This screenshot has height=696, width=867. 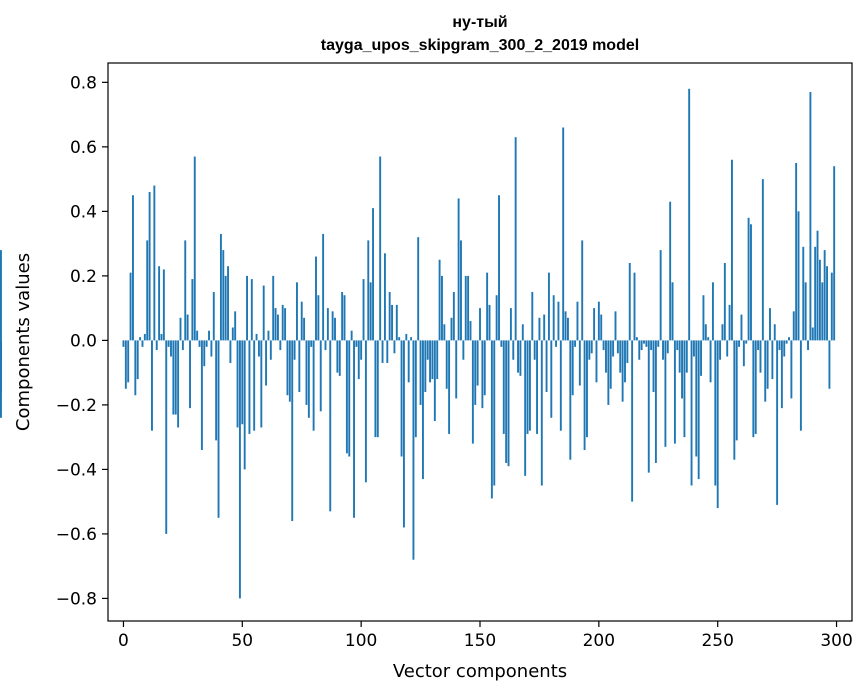 What do you see at coordinates (83, 148) in the screenshot?
I see `y-tick-label: 0.6` at bounding box center [83, 148].